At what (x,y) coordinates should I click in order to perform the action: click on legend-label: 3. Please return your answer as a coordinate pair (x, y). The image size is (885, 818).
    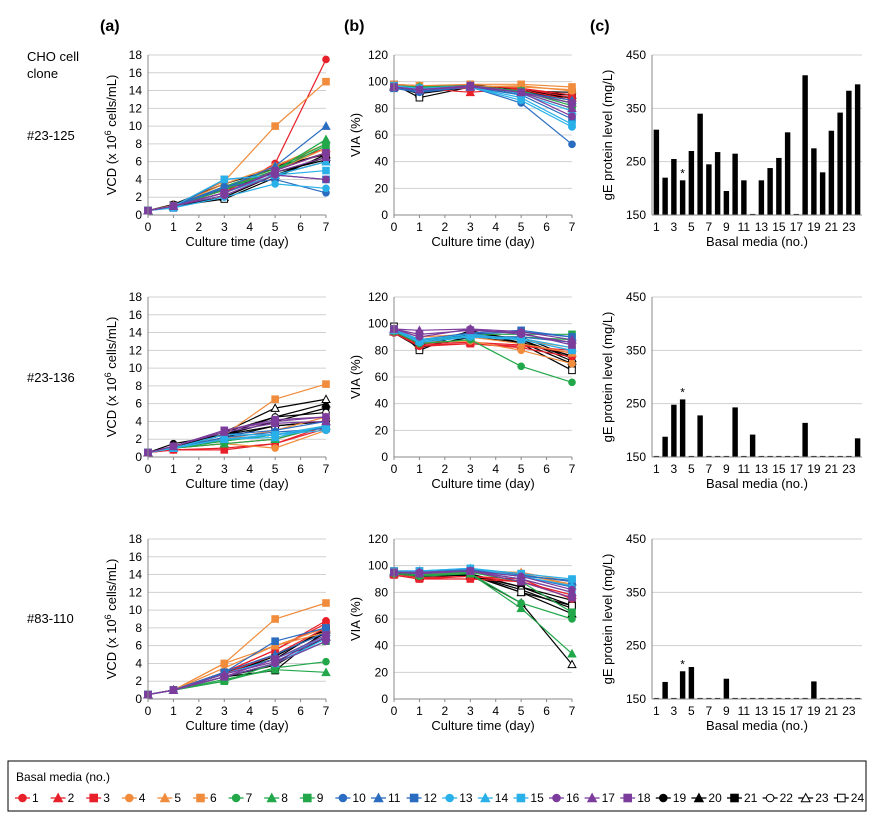
    Looking at the image, I should click on (106, 798).